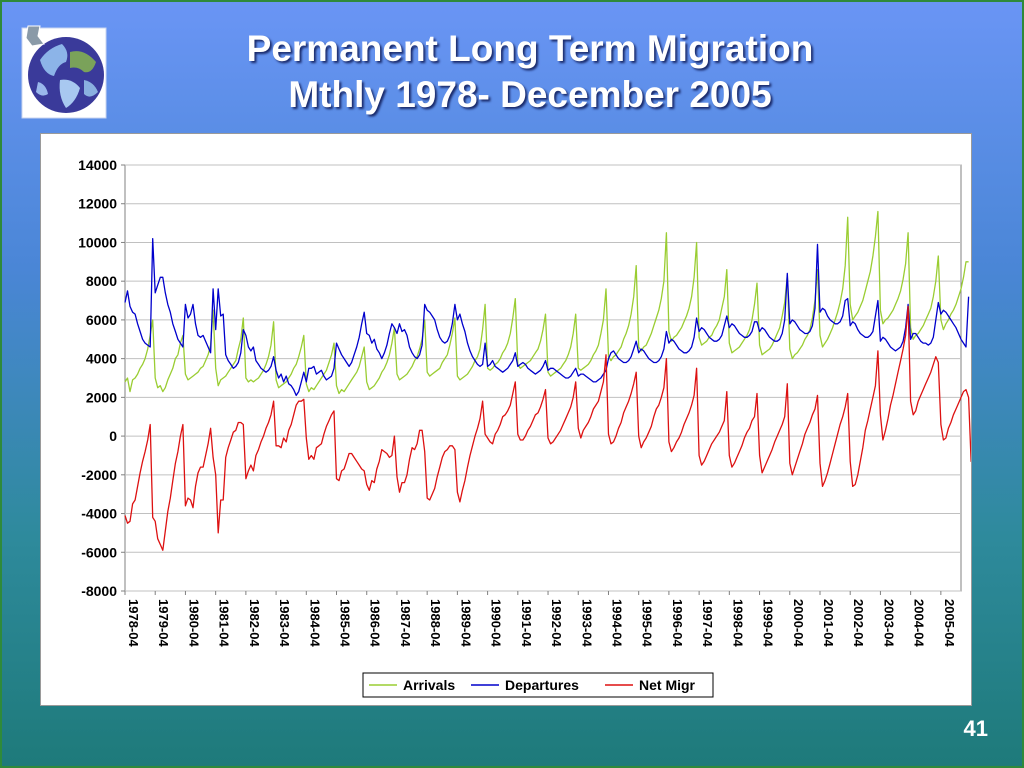 The height and width of the screenshot is (768, 1024). I want to click on legend-label-arrivals: Arrivals, so click(429, 685).